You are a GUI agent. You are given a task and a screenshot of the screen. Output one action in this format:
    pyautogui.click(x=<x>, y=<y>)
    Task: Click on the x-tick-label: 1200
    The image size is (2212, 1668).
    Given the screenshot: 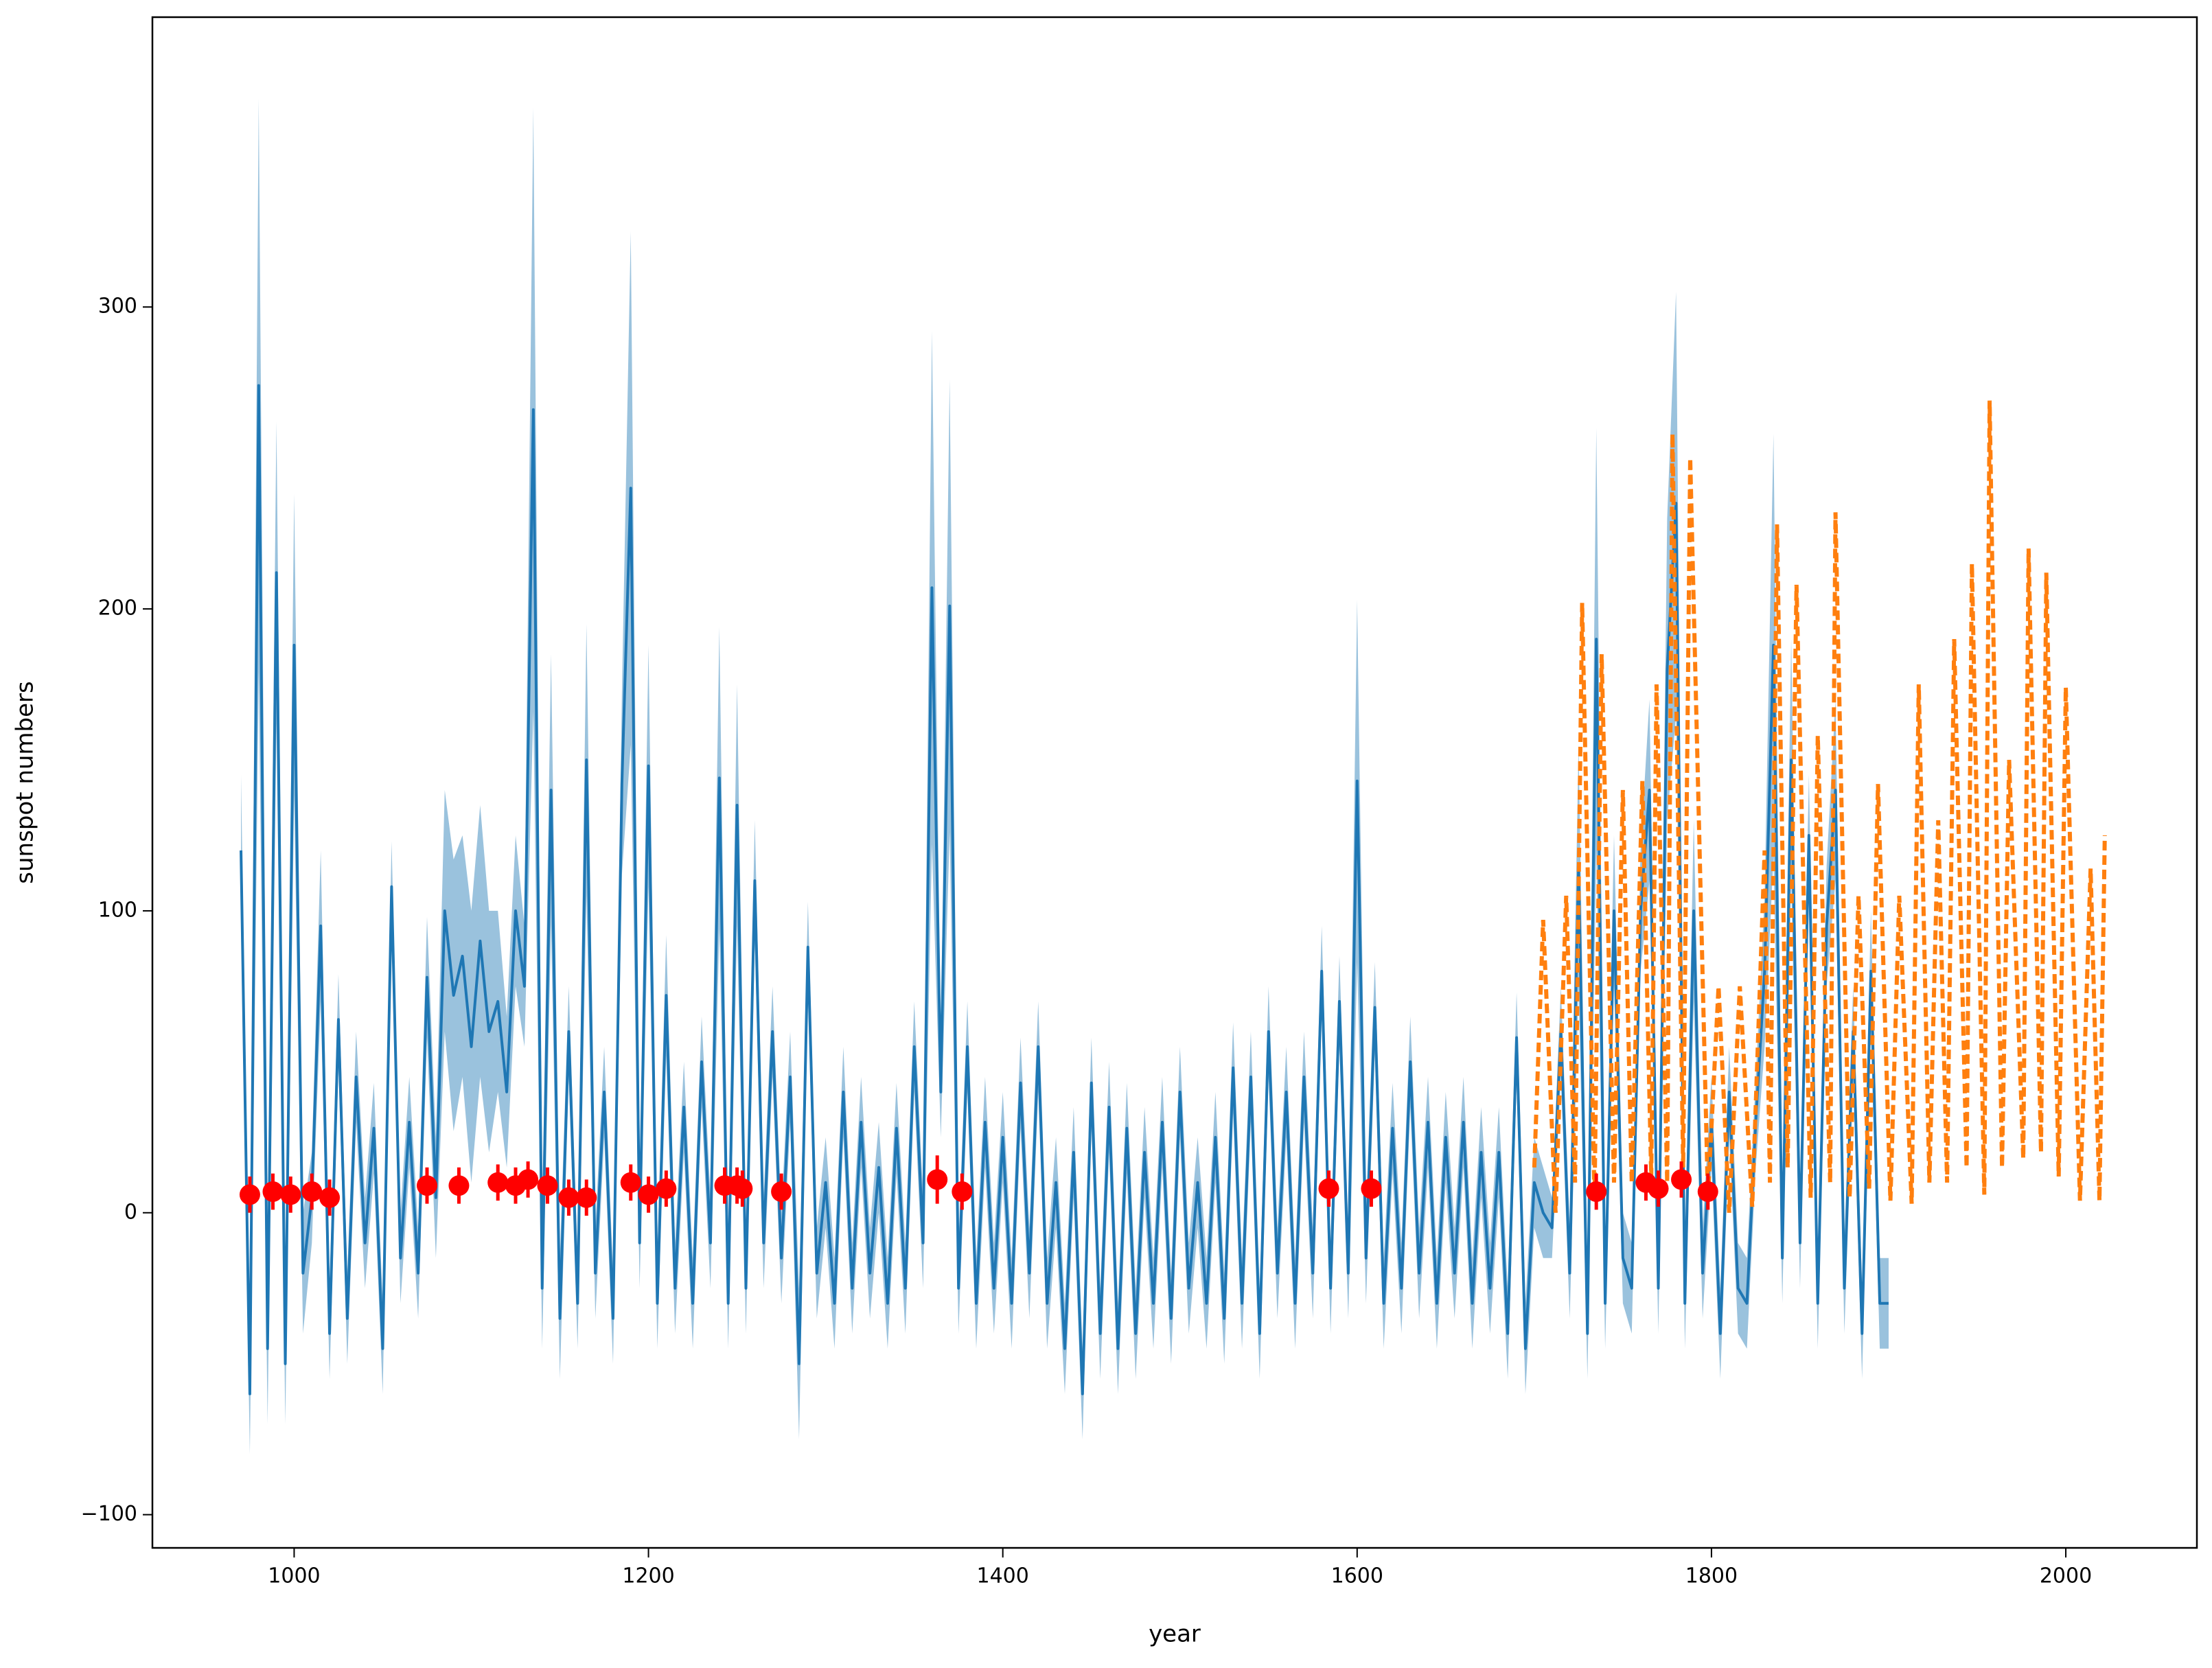 What is the action you would take?
    pyautogui.click(x=648, y=1576)
    